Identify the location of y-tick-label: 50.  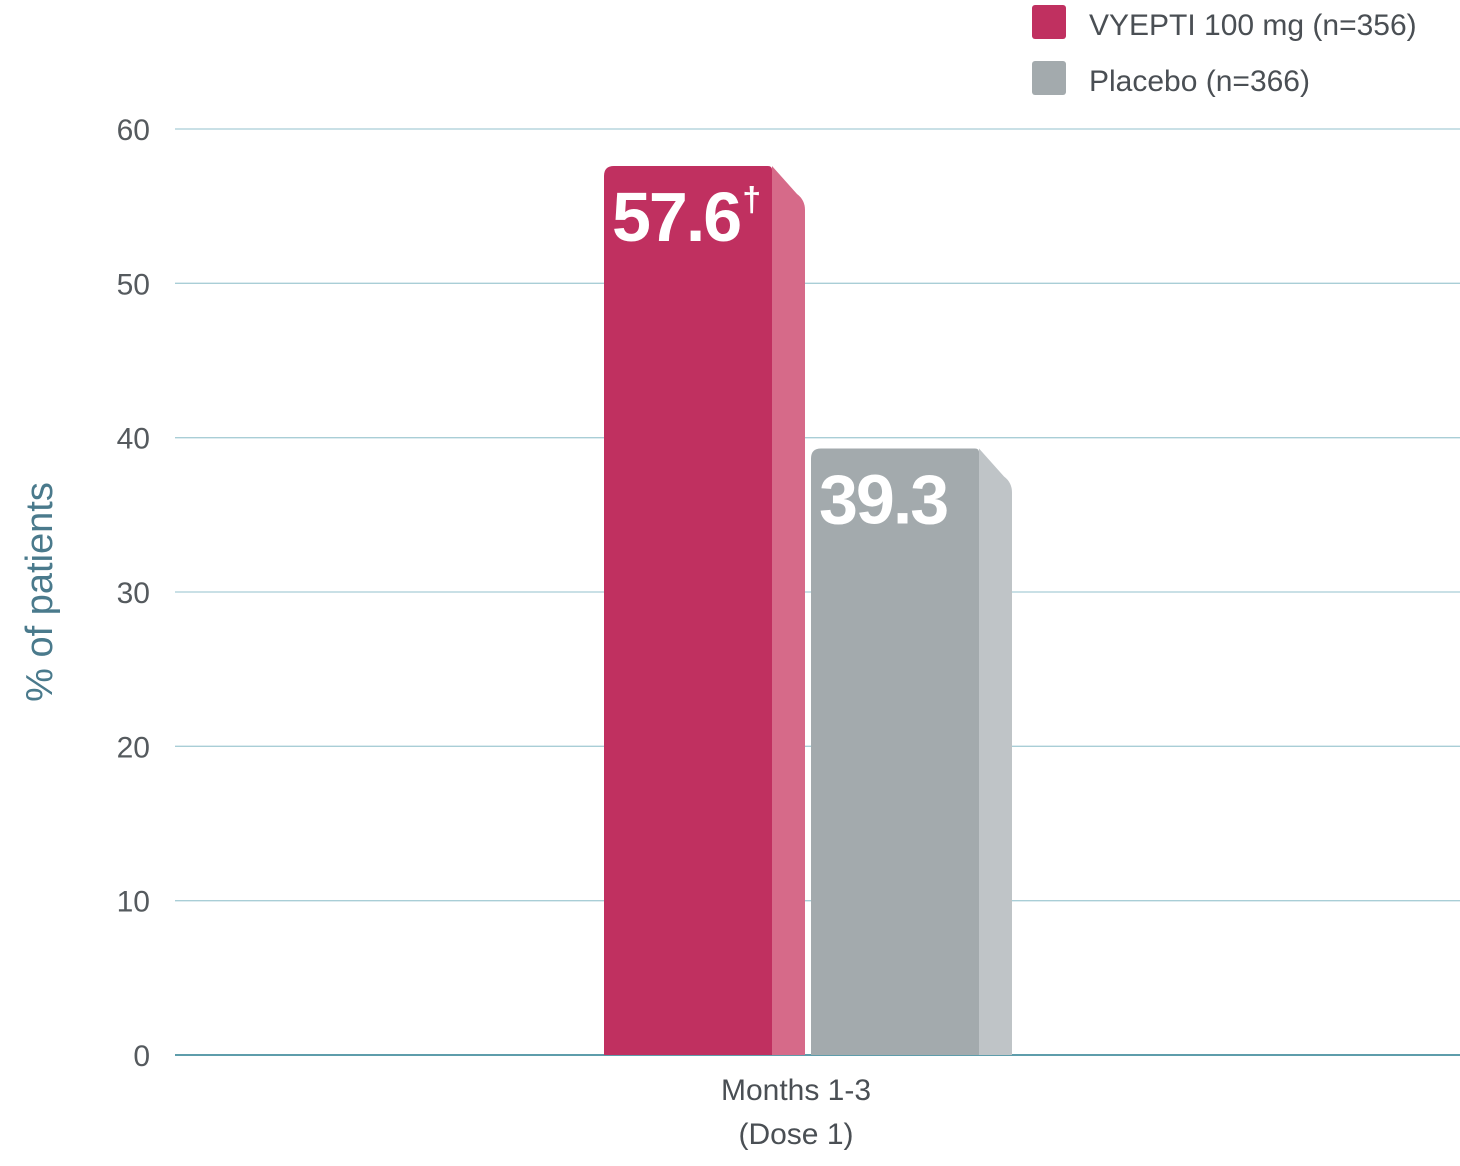
(133, 284).